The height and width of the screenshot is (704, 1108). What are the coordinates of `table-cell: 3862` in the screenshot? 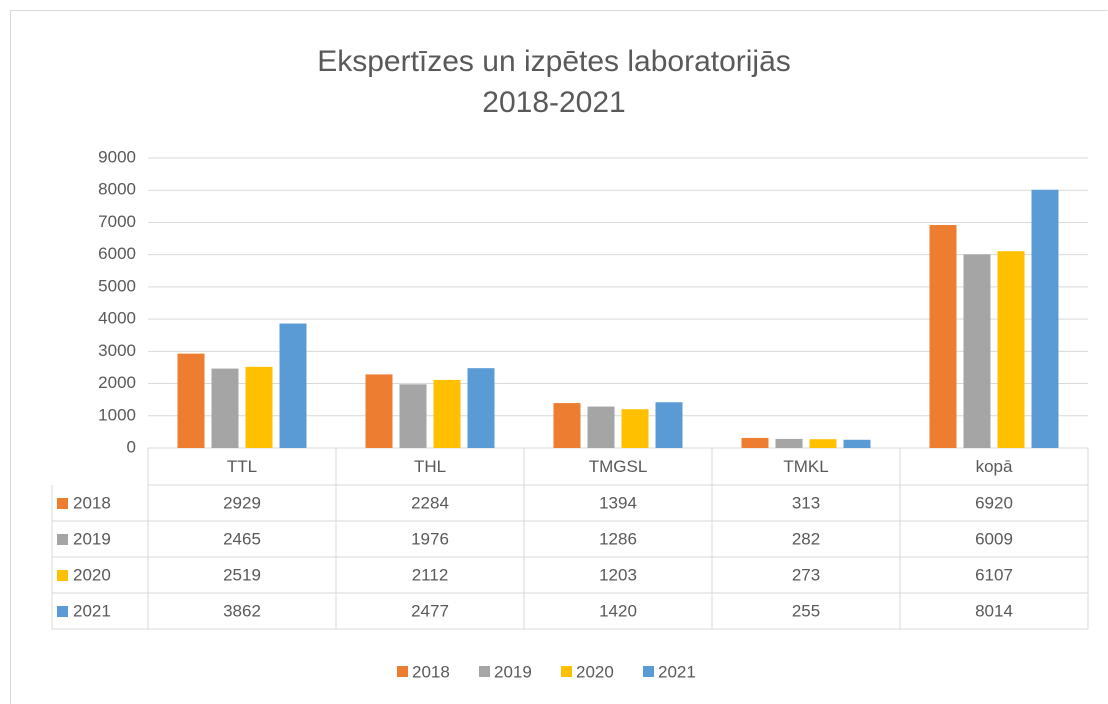 It's located at (242, 610).